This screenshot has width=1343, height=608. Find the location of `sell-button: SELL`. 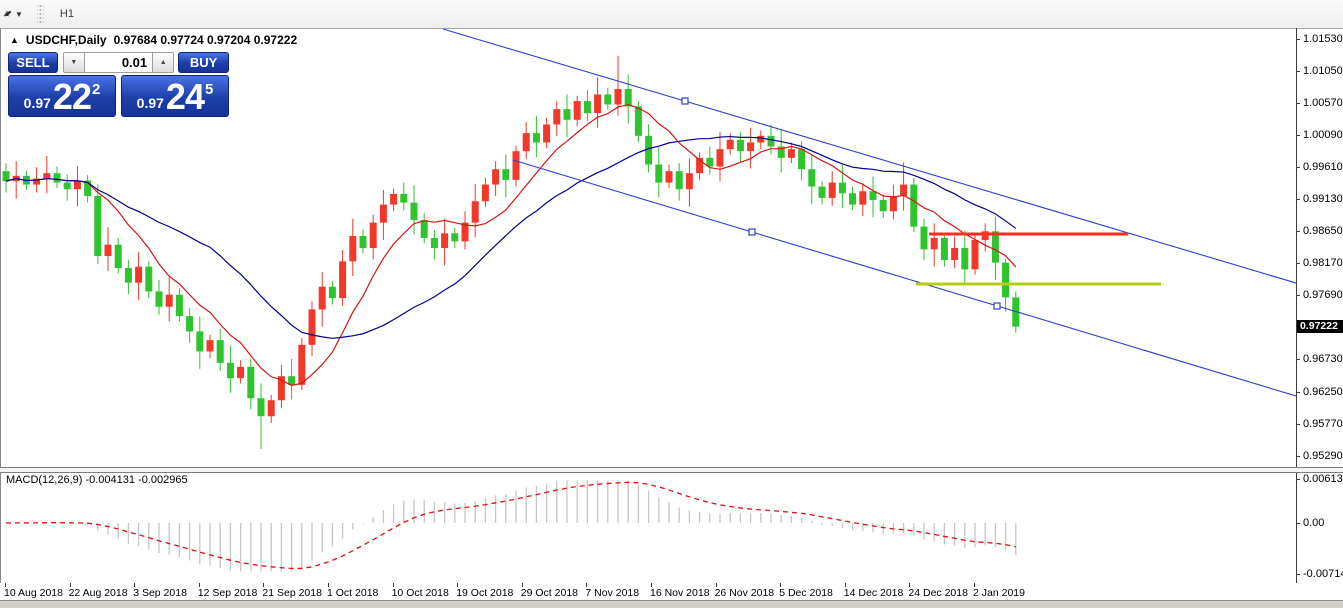

sell-button: SELL is located at coordinates (33, 62).